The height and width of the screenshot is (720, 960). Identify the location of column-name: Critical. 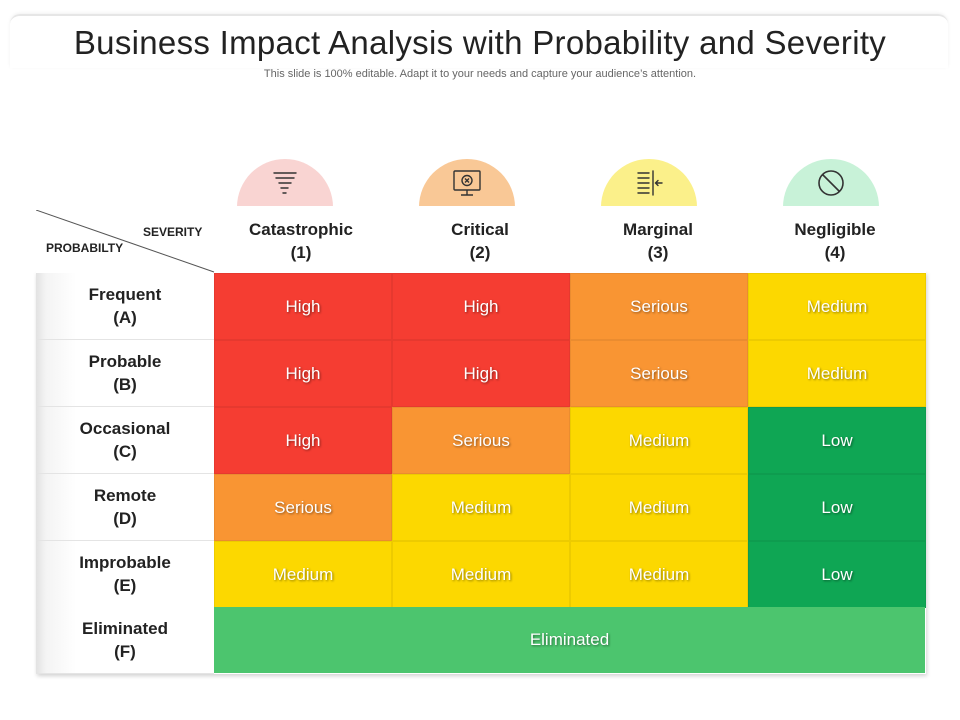
(480, 229).